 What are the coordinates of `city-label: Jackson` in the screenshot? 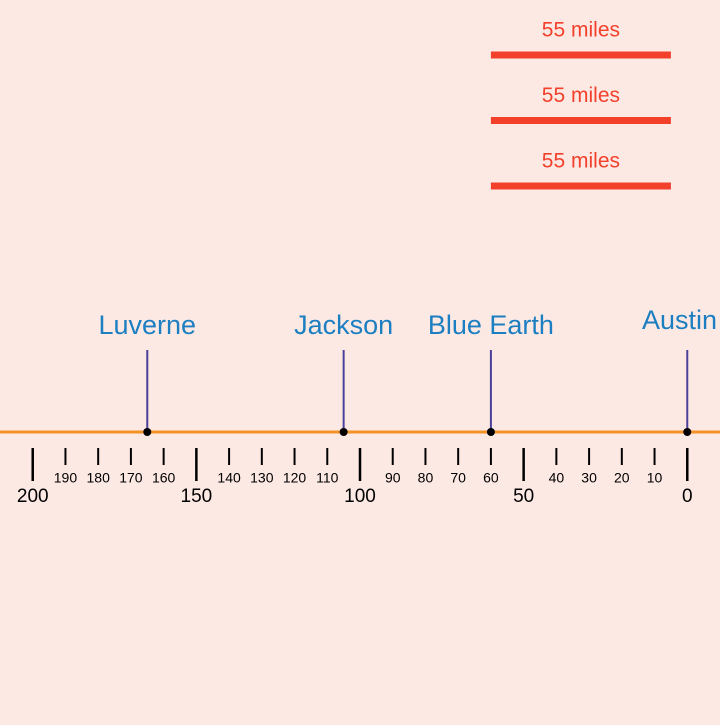 It's located at (343, 325).